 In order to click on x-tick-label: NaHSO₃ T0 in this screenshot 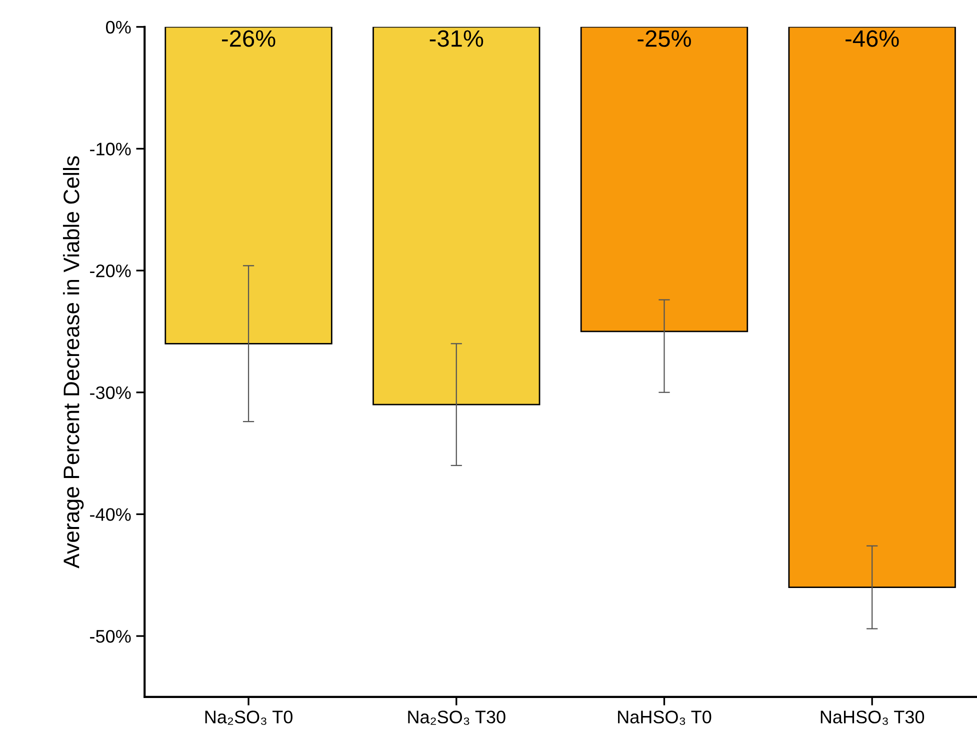, I will do `click(665, 717)`.